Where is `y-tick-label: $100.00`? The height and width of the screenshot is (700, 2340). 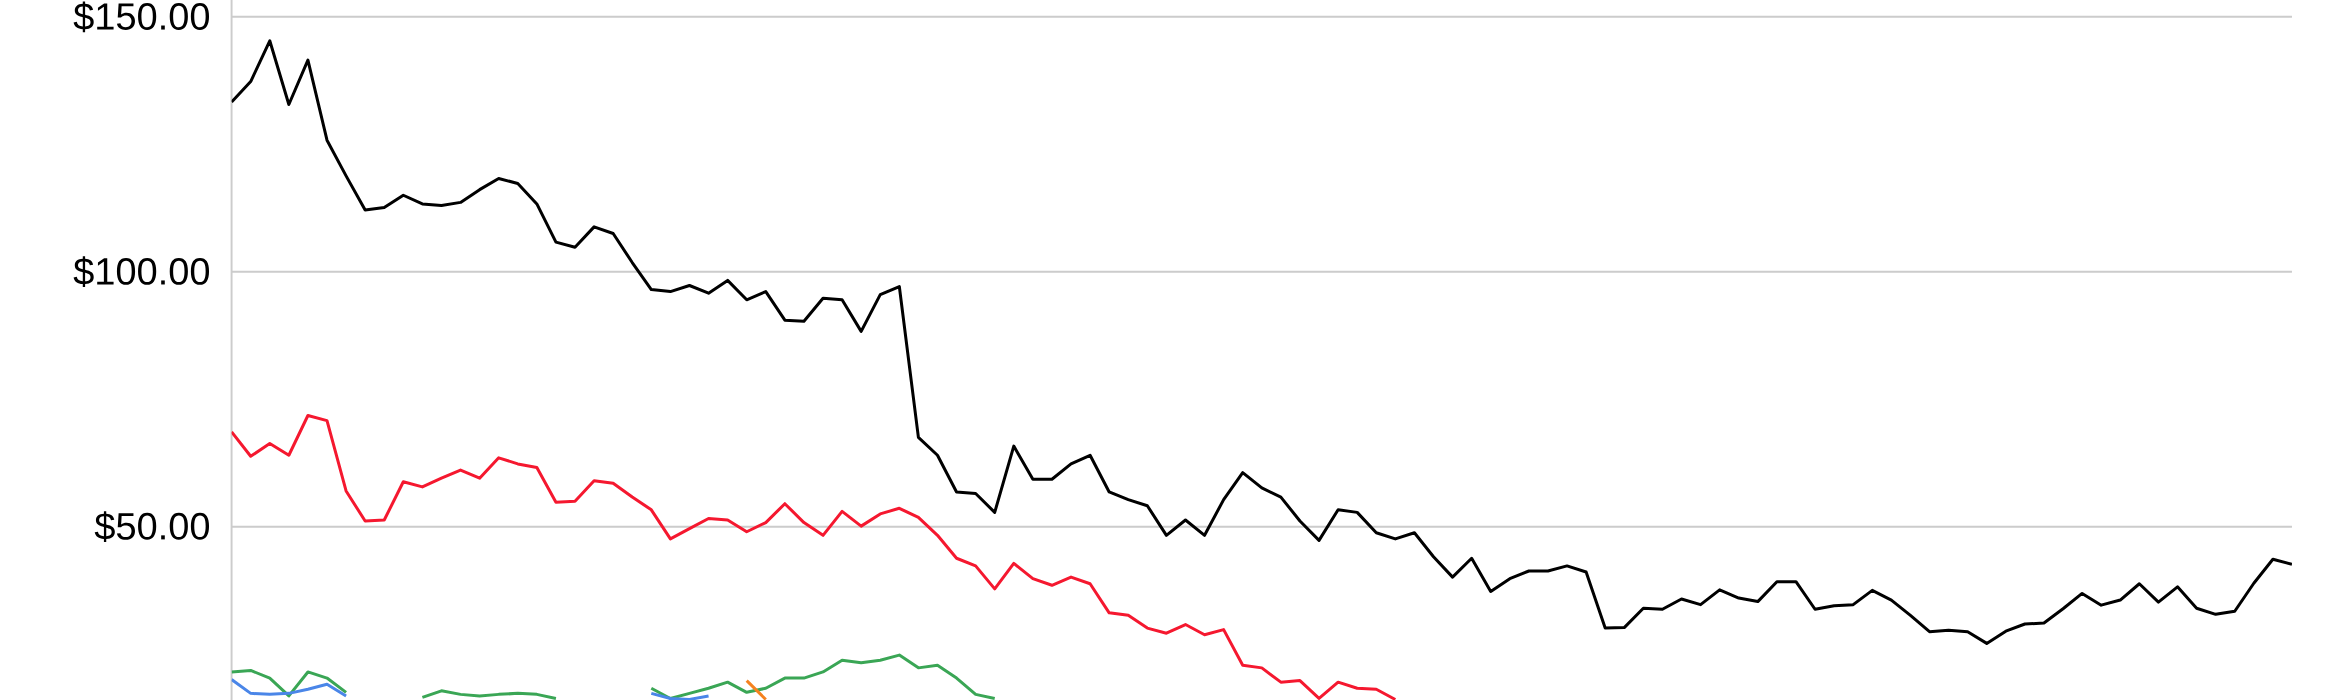
y-tick-label: $100.00 is located at coordinates (141, 272).